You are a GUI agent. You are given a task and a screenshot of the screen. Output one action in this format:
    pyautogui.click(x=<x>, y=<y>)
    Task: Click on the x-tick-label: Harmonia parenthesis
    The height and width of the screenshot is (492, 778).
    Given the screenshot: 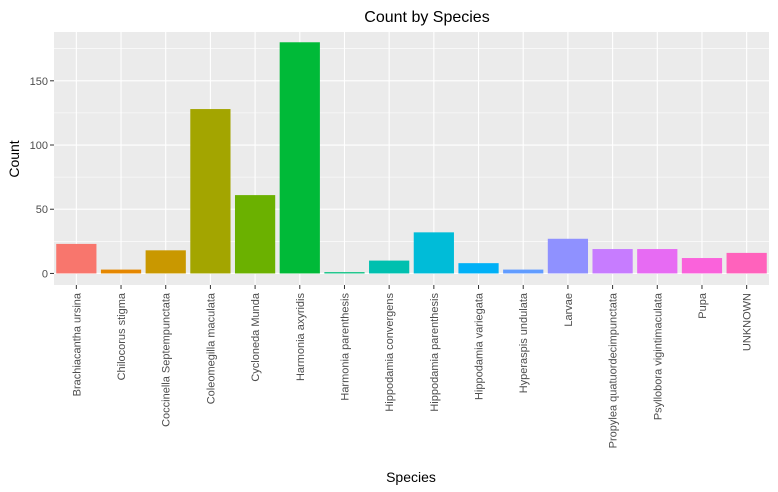 What is the action you would take?
    pyautogui.click(x=345, y=347)
    